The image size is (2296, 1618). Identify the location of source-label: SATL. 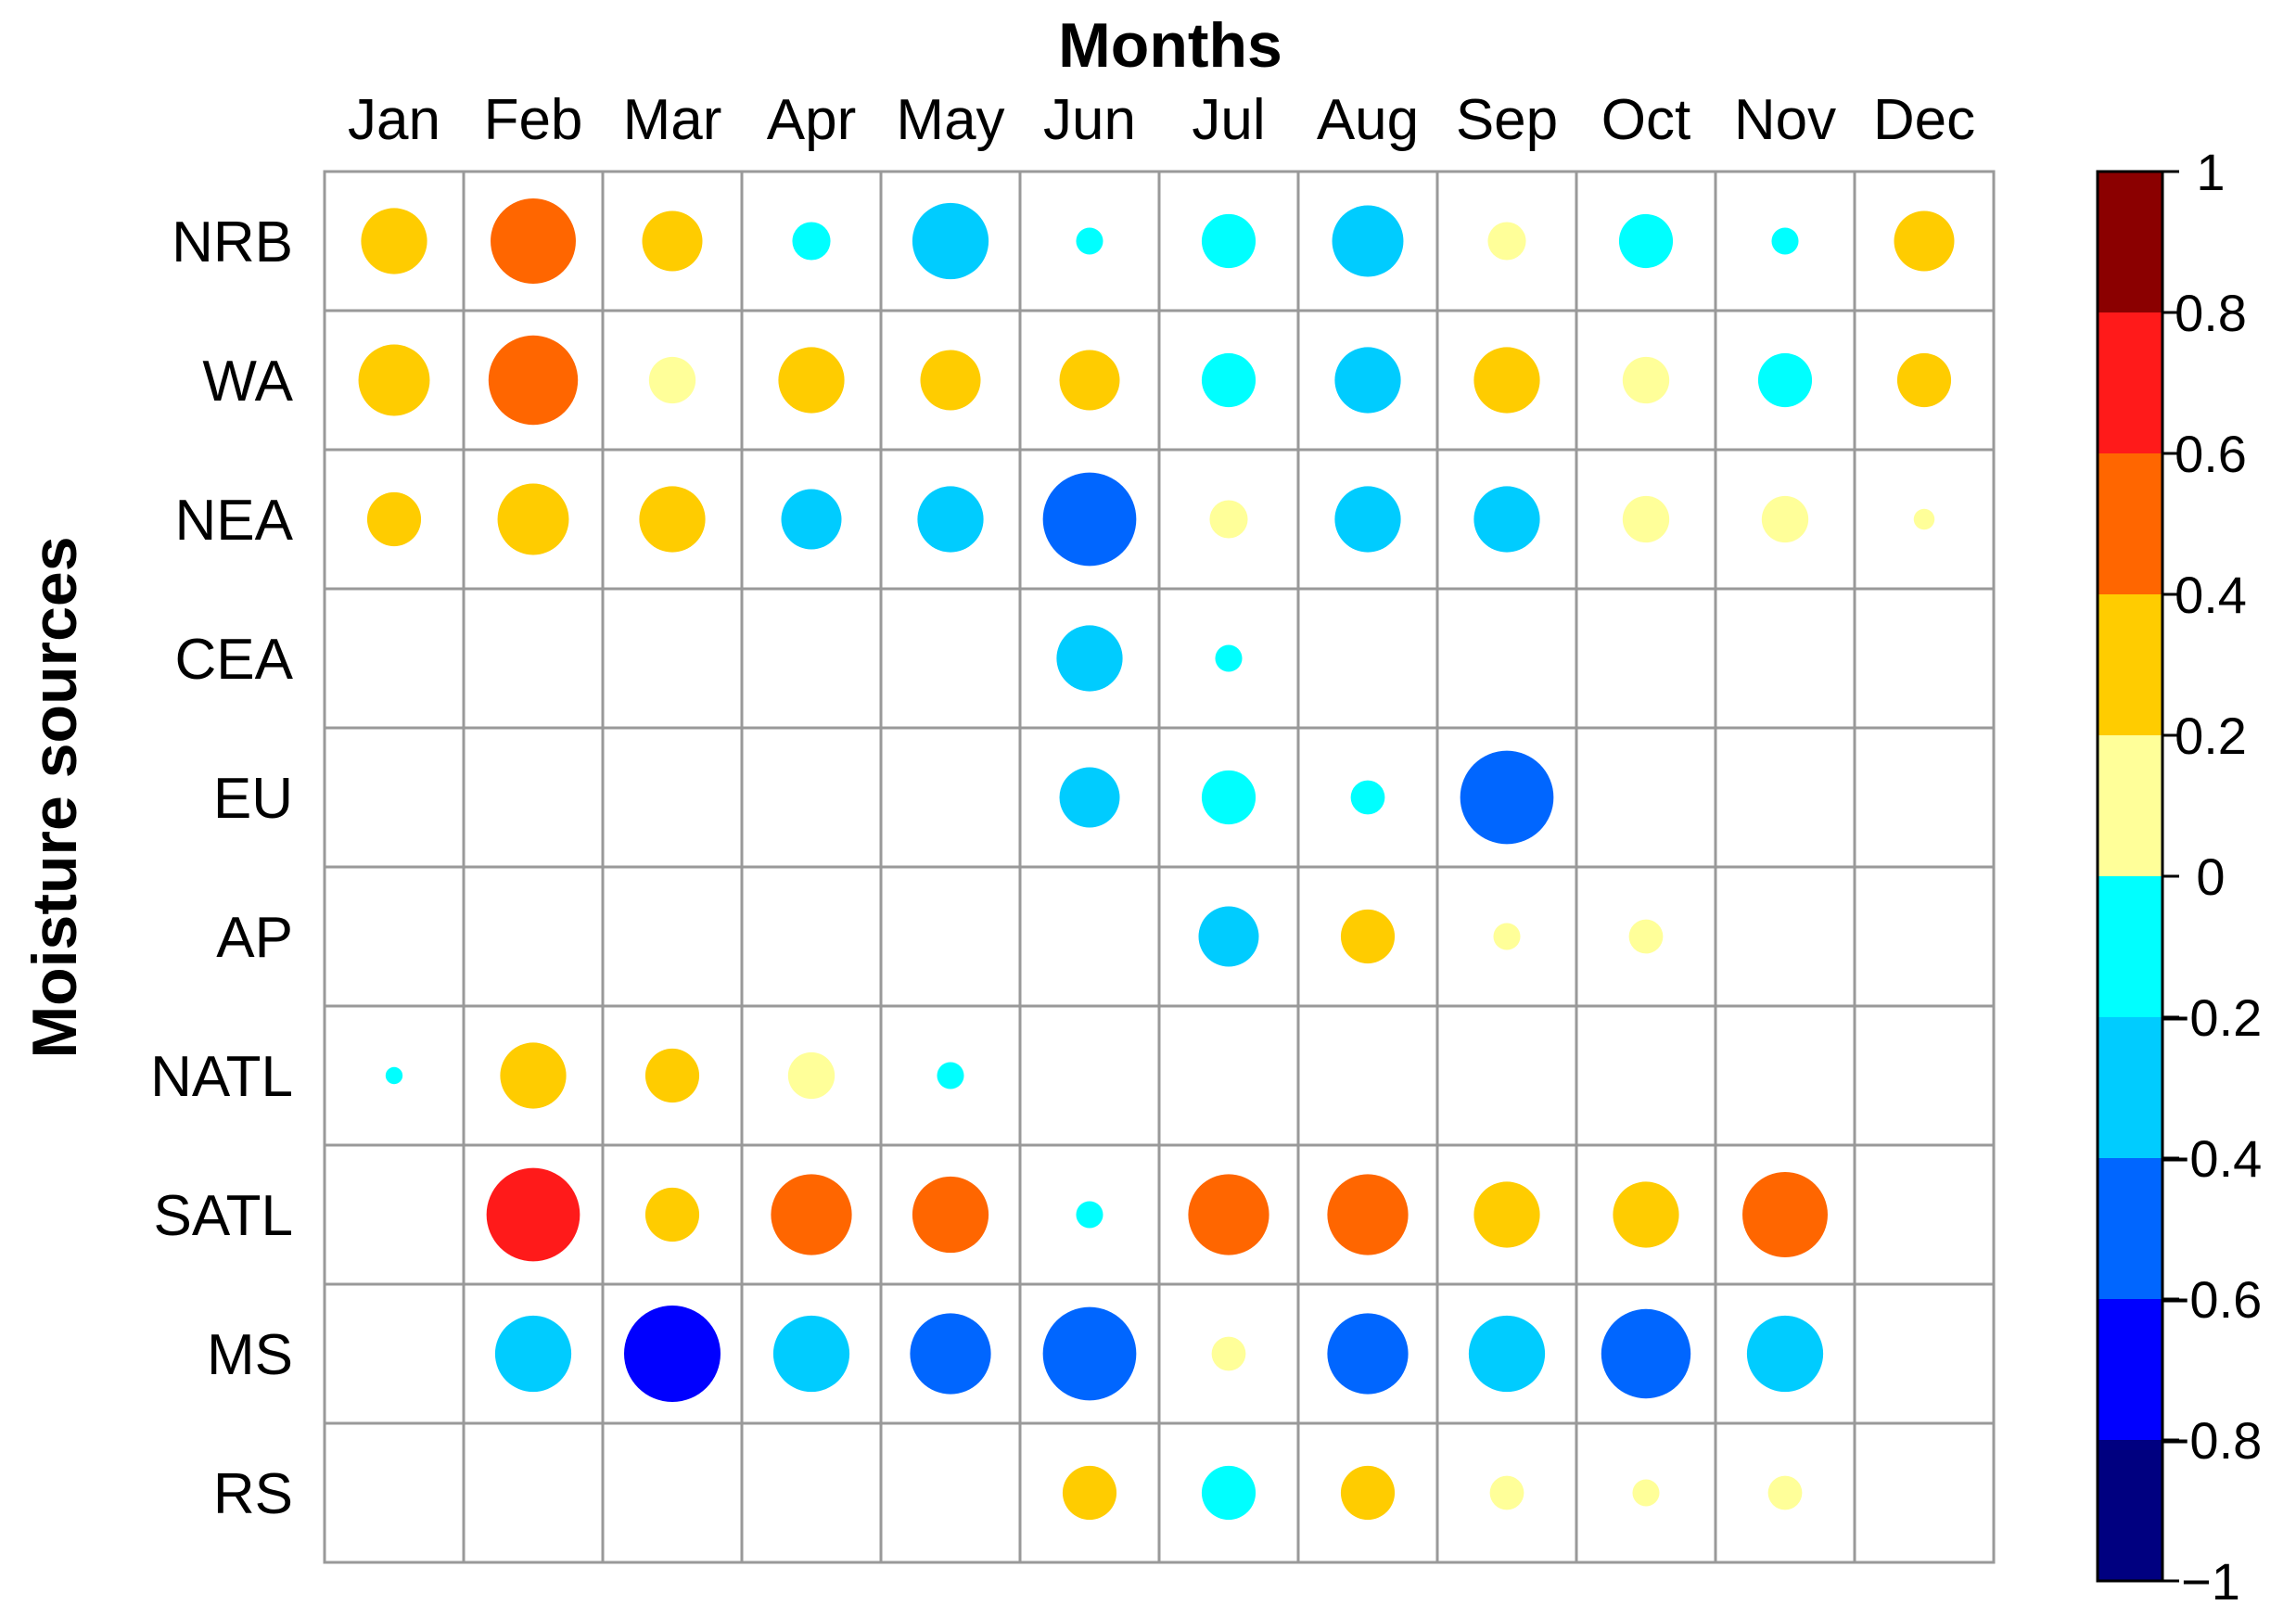
(223, 1216).